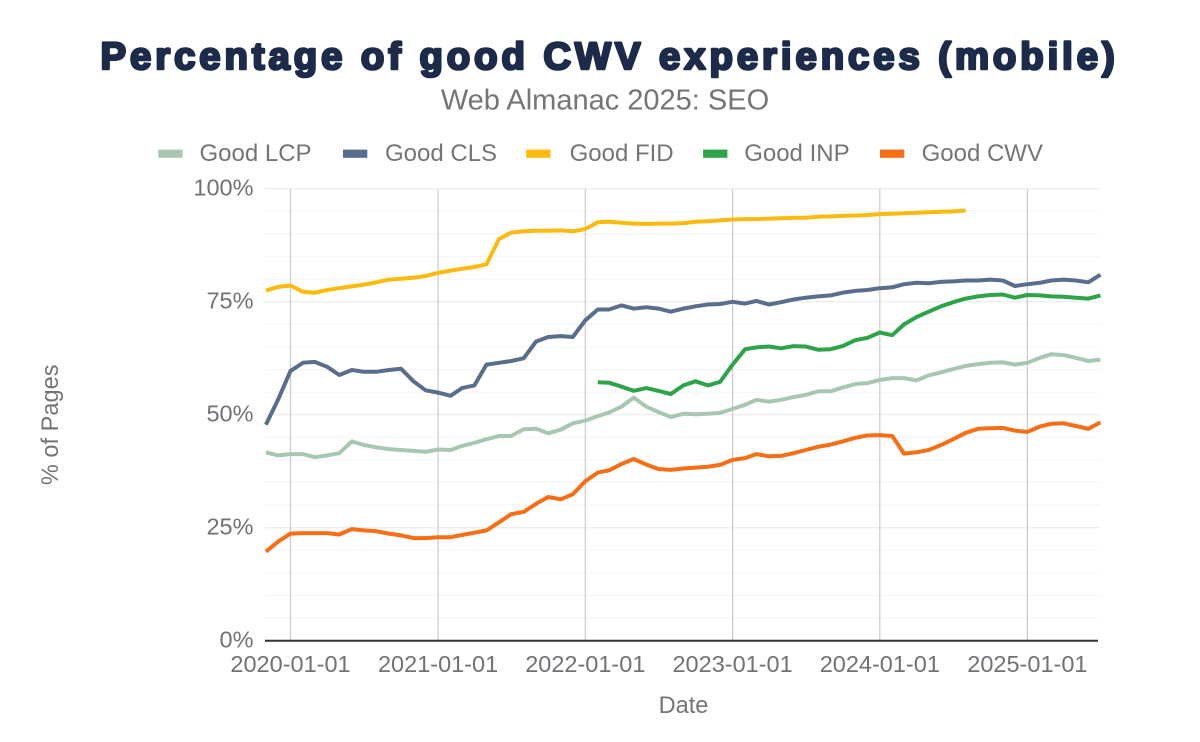  I want to click on svg-text: 100%, so click(223, 188).